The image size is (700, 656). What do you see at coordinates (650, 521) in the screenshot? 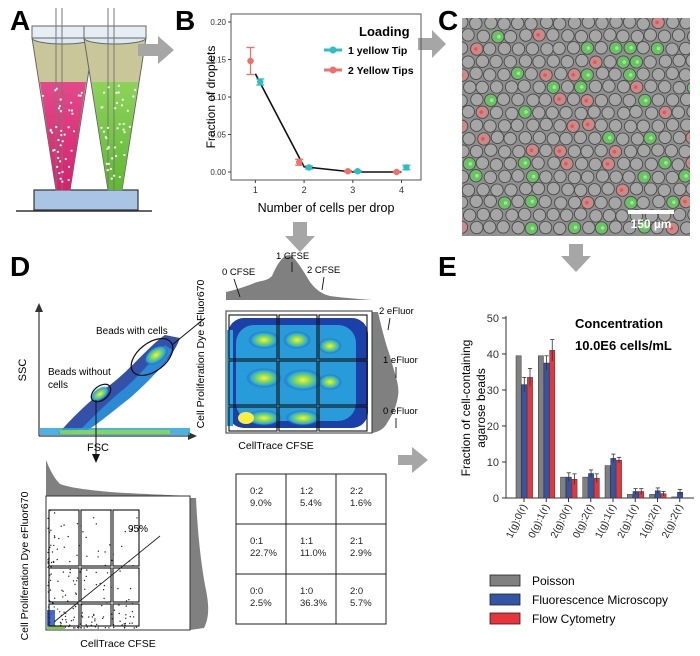
I see `xtick-label: 1(g):2(r)` at bounding box center [650, 521].